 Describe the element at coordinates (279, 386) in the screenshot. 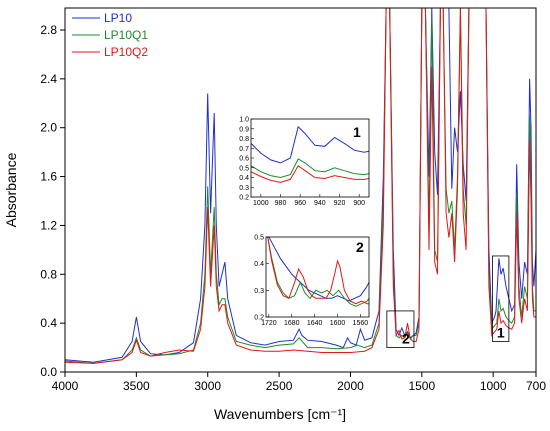

I see `x-tick-label: 2500` at that location.